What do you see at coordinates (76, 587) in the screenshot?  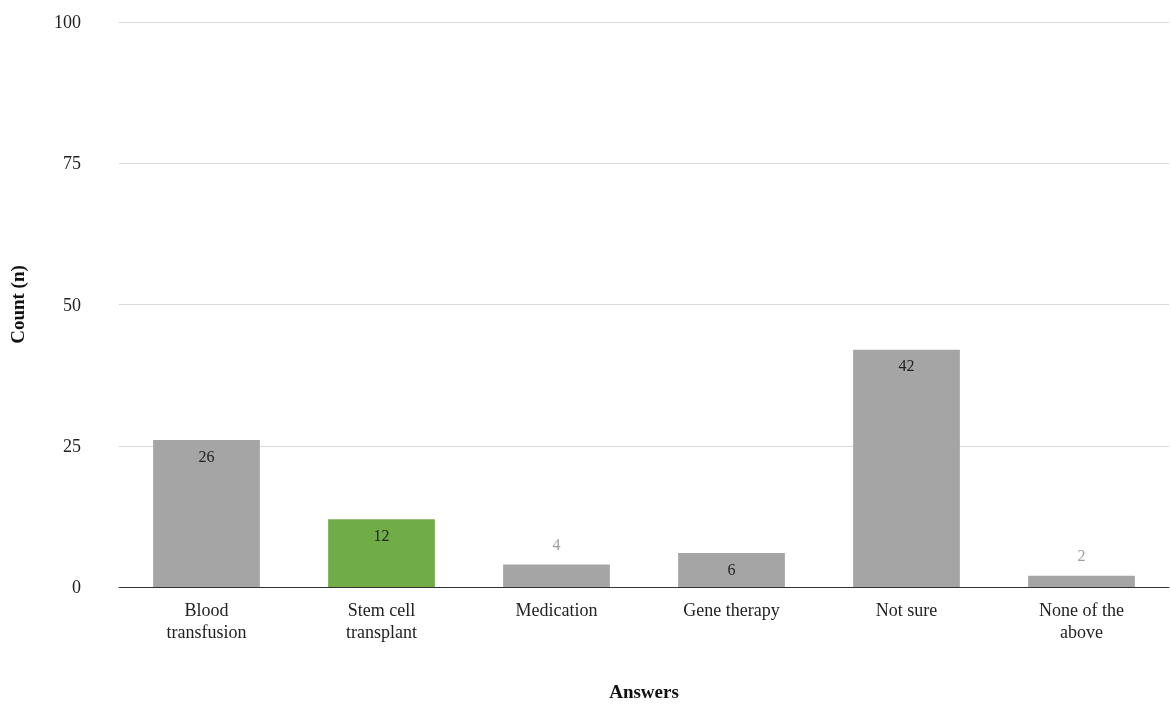 I see `y-tick-label: 0` at bounding box center [76, 587].